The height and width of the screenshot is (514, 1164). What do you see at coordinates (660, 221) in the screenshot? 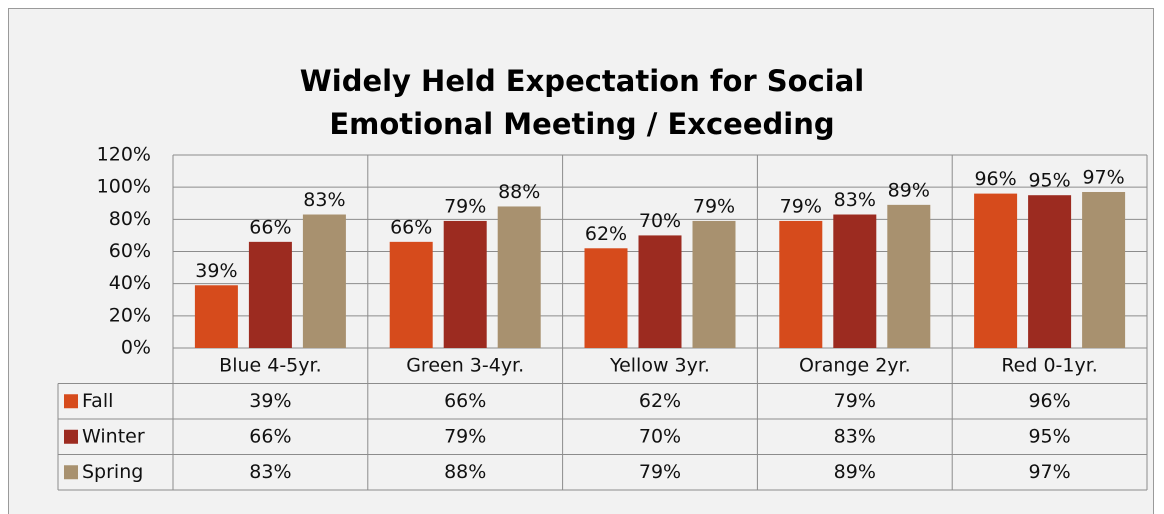
I see `data-label: 70%` at bounding box center [660, 221].